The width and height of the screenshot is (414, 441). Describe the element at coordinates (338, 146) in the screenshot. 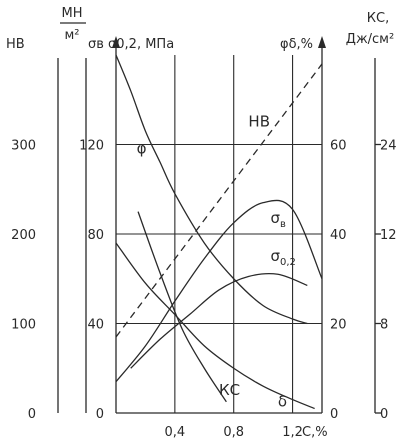

I see `phi-delta-tick-label: 60` at that location.